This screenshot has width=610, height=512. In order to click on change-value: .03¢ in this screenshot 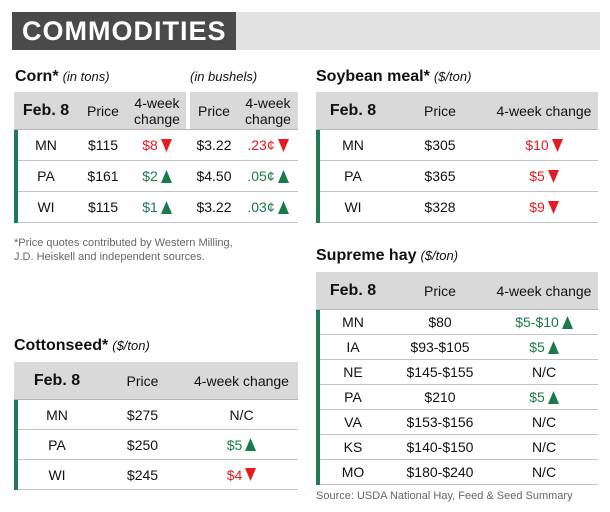, I will do `click(261, 207)`.